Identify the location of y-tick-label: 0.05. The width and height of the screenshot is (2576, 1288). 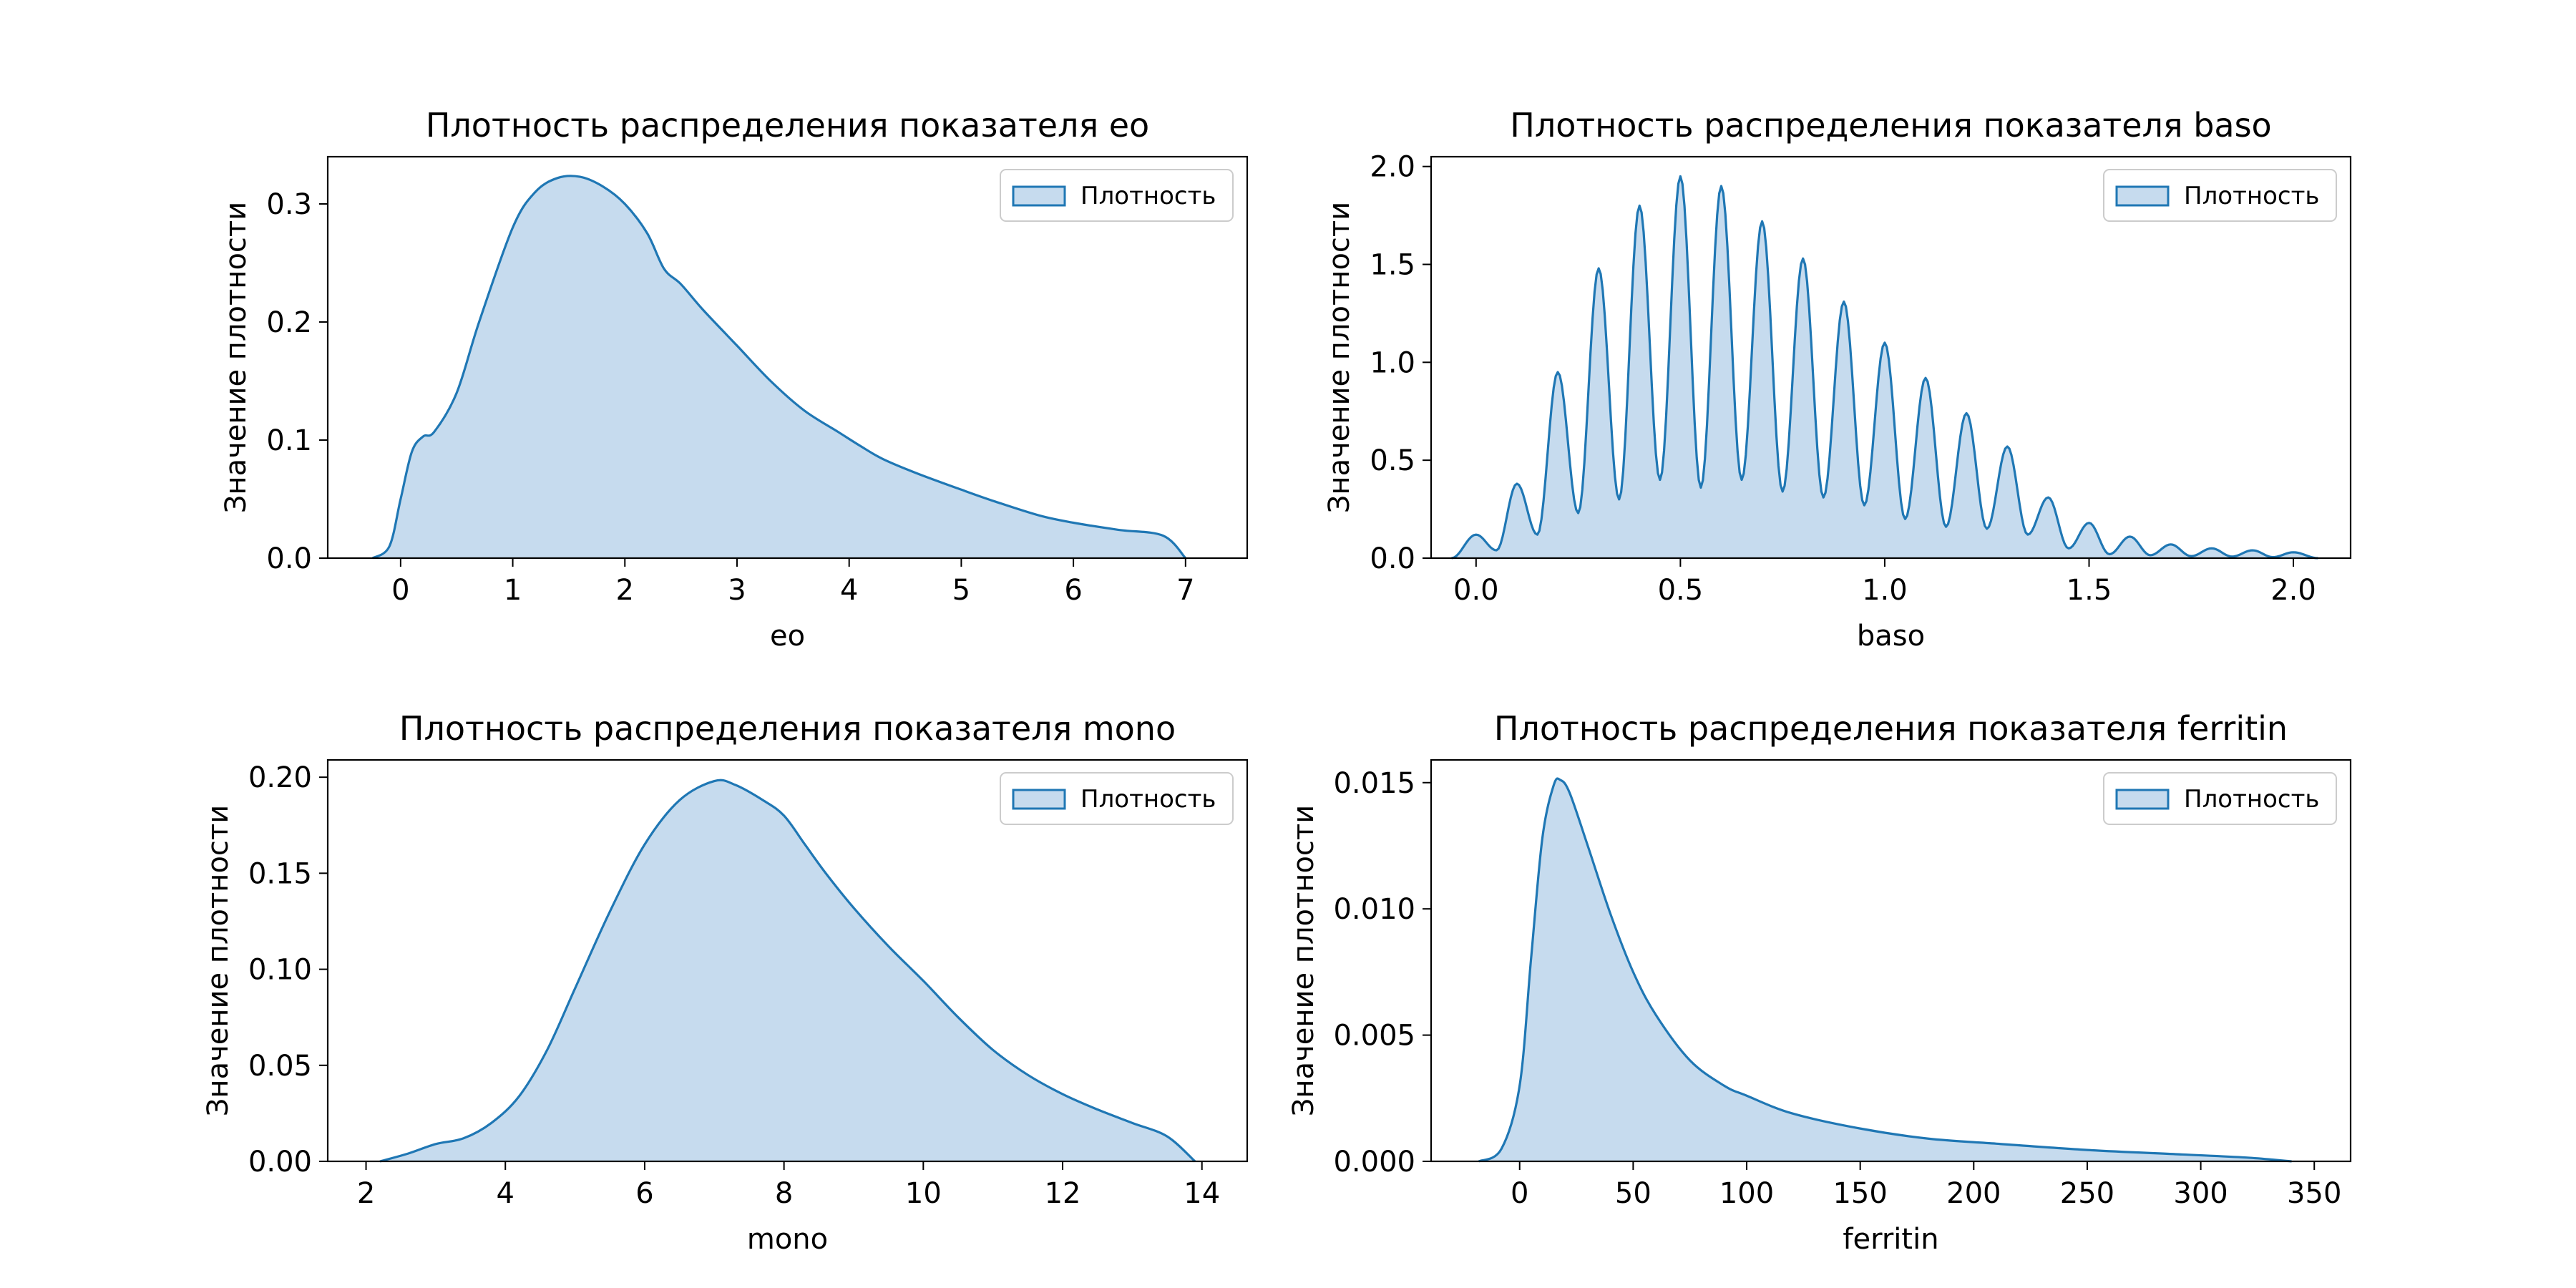
(280, 1066).